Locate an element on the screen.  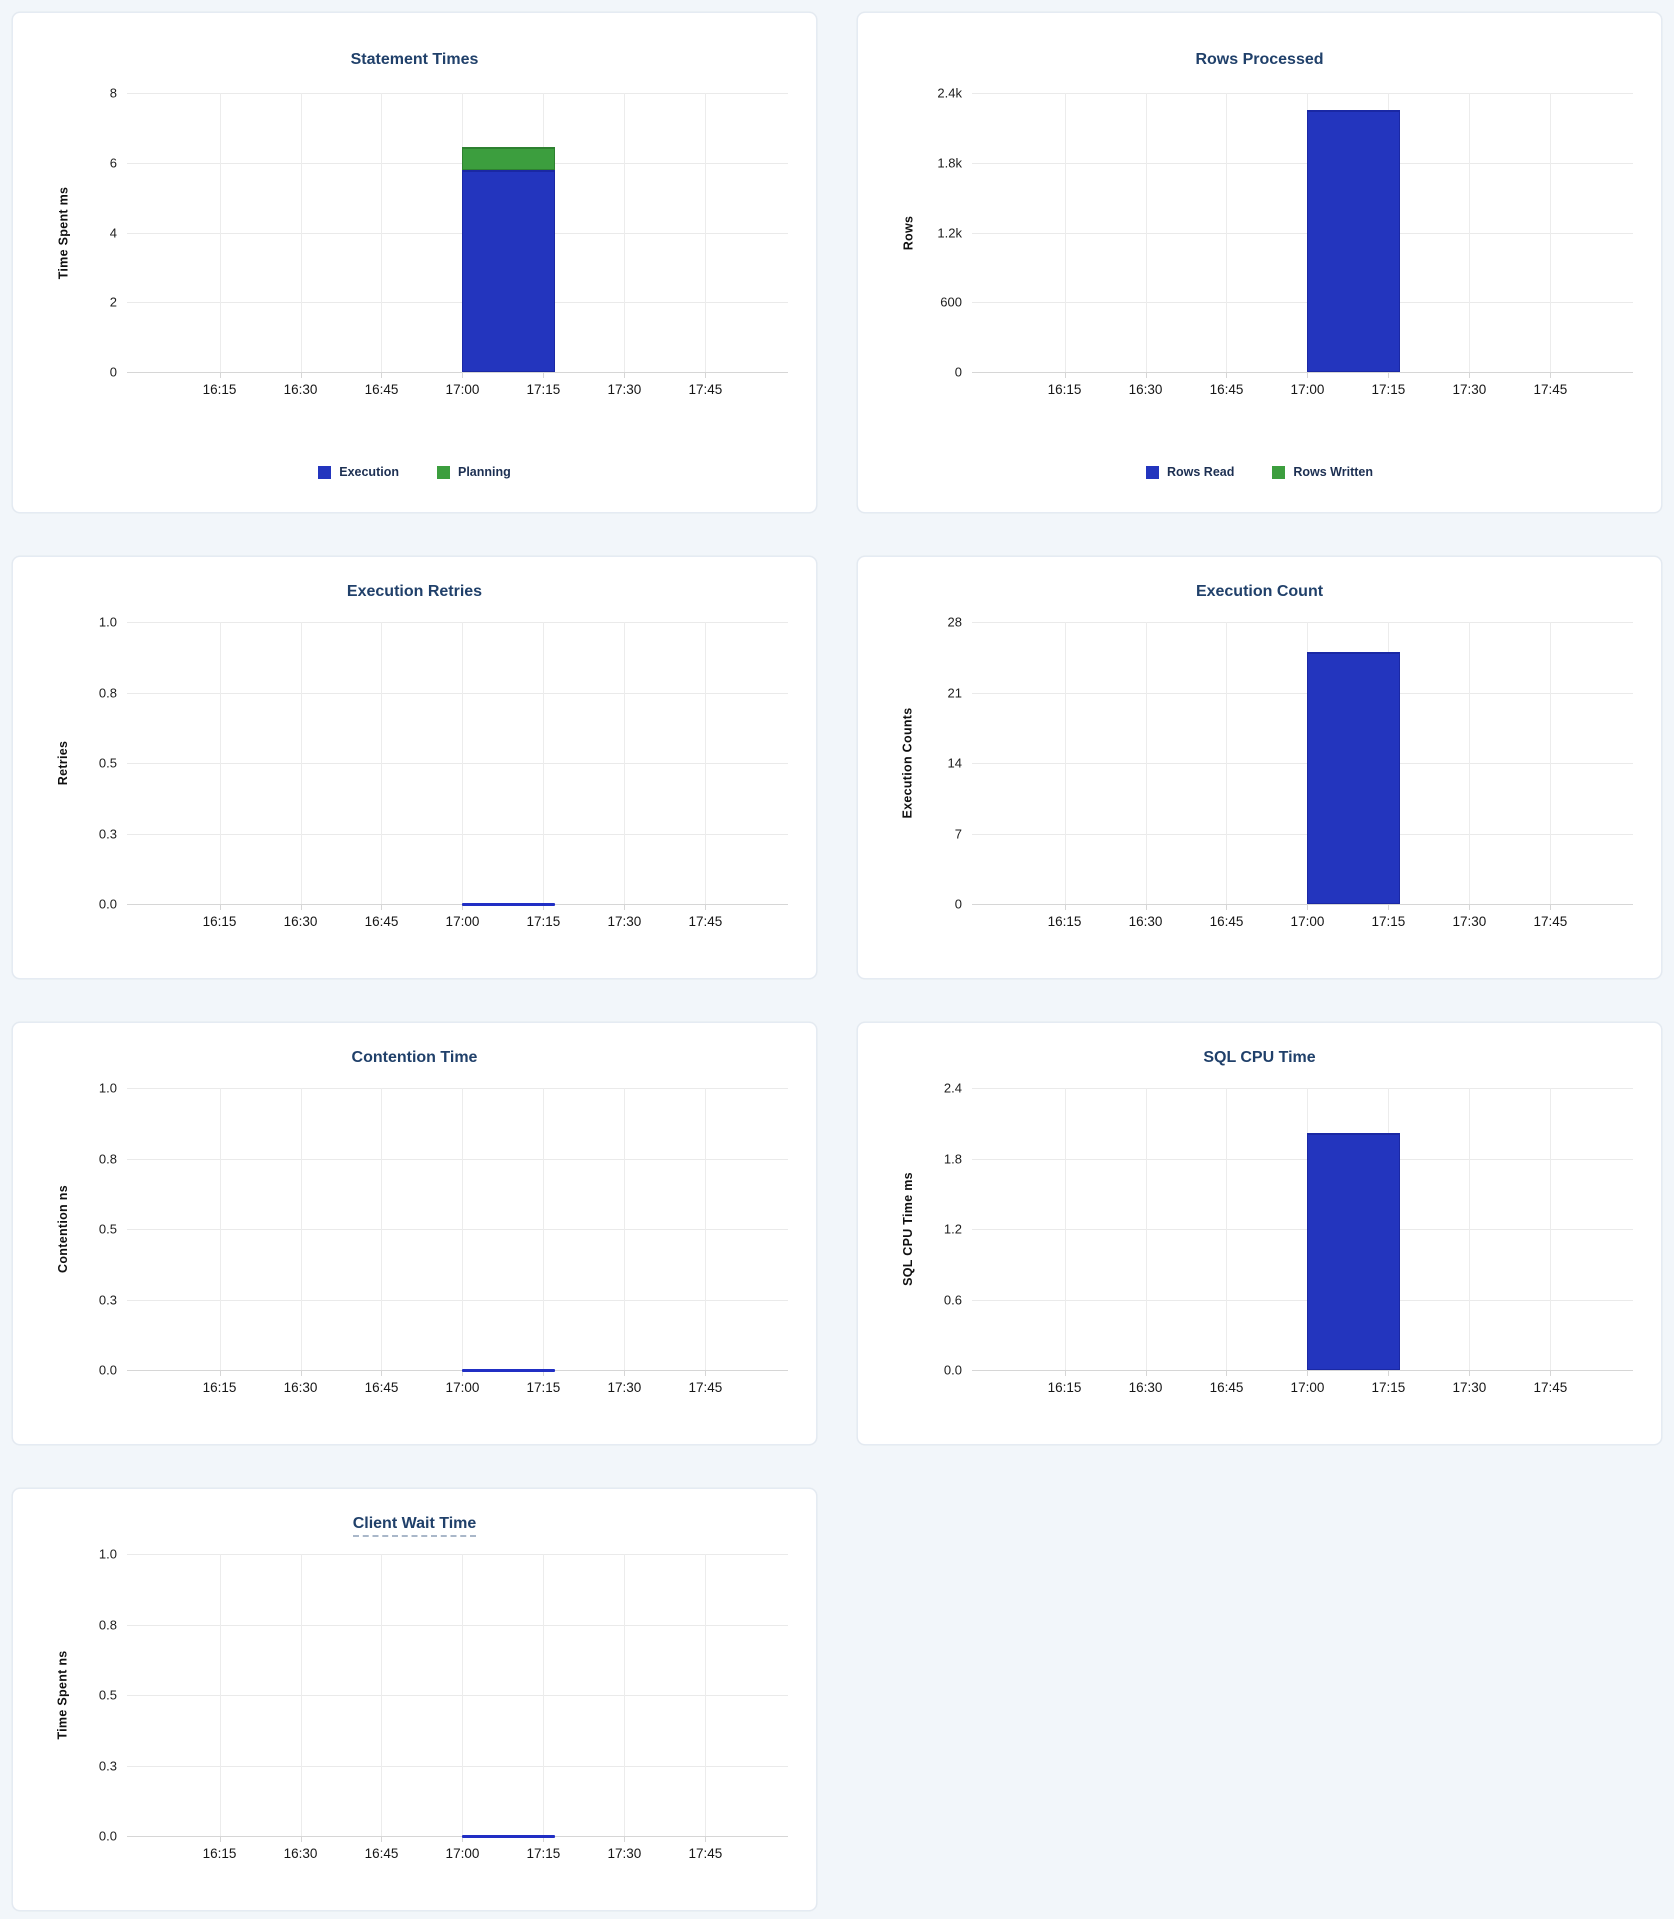
plot-area-rows-processed is located at coordinates (1302, 235).